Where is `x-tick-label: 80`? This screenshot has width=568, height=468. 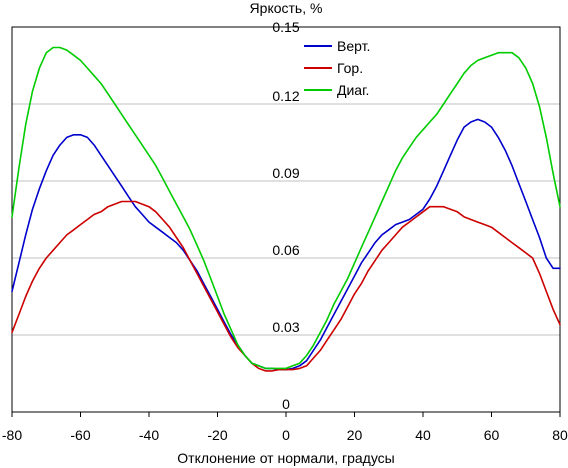
x-tick-label: 80 is located at coordinates (560, 435).